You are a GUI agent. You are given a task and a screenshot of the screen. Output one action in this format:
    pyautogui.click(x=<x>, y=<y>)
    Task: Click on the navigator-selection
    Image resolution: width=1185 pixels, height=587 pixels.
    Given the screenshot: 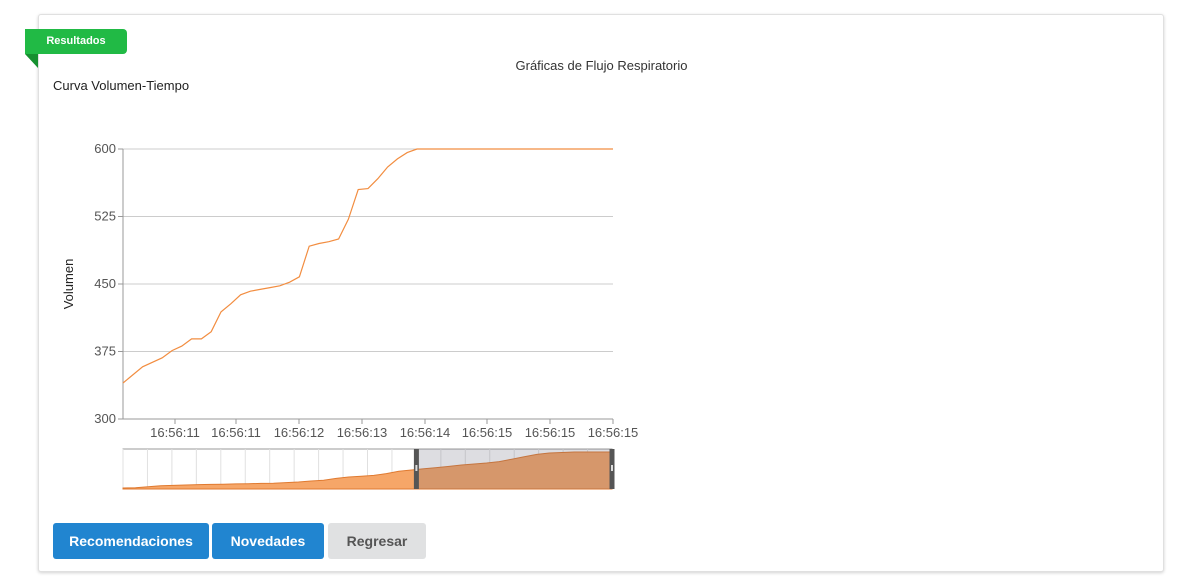 What is the action you would take?
    pyautogui.click(x=514, y=469)
    